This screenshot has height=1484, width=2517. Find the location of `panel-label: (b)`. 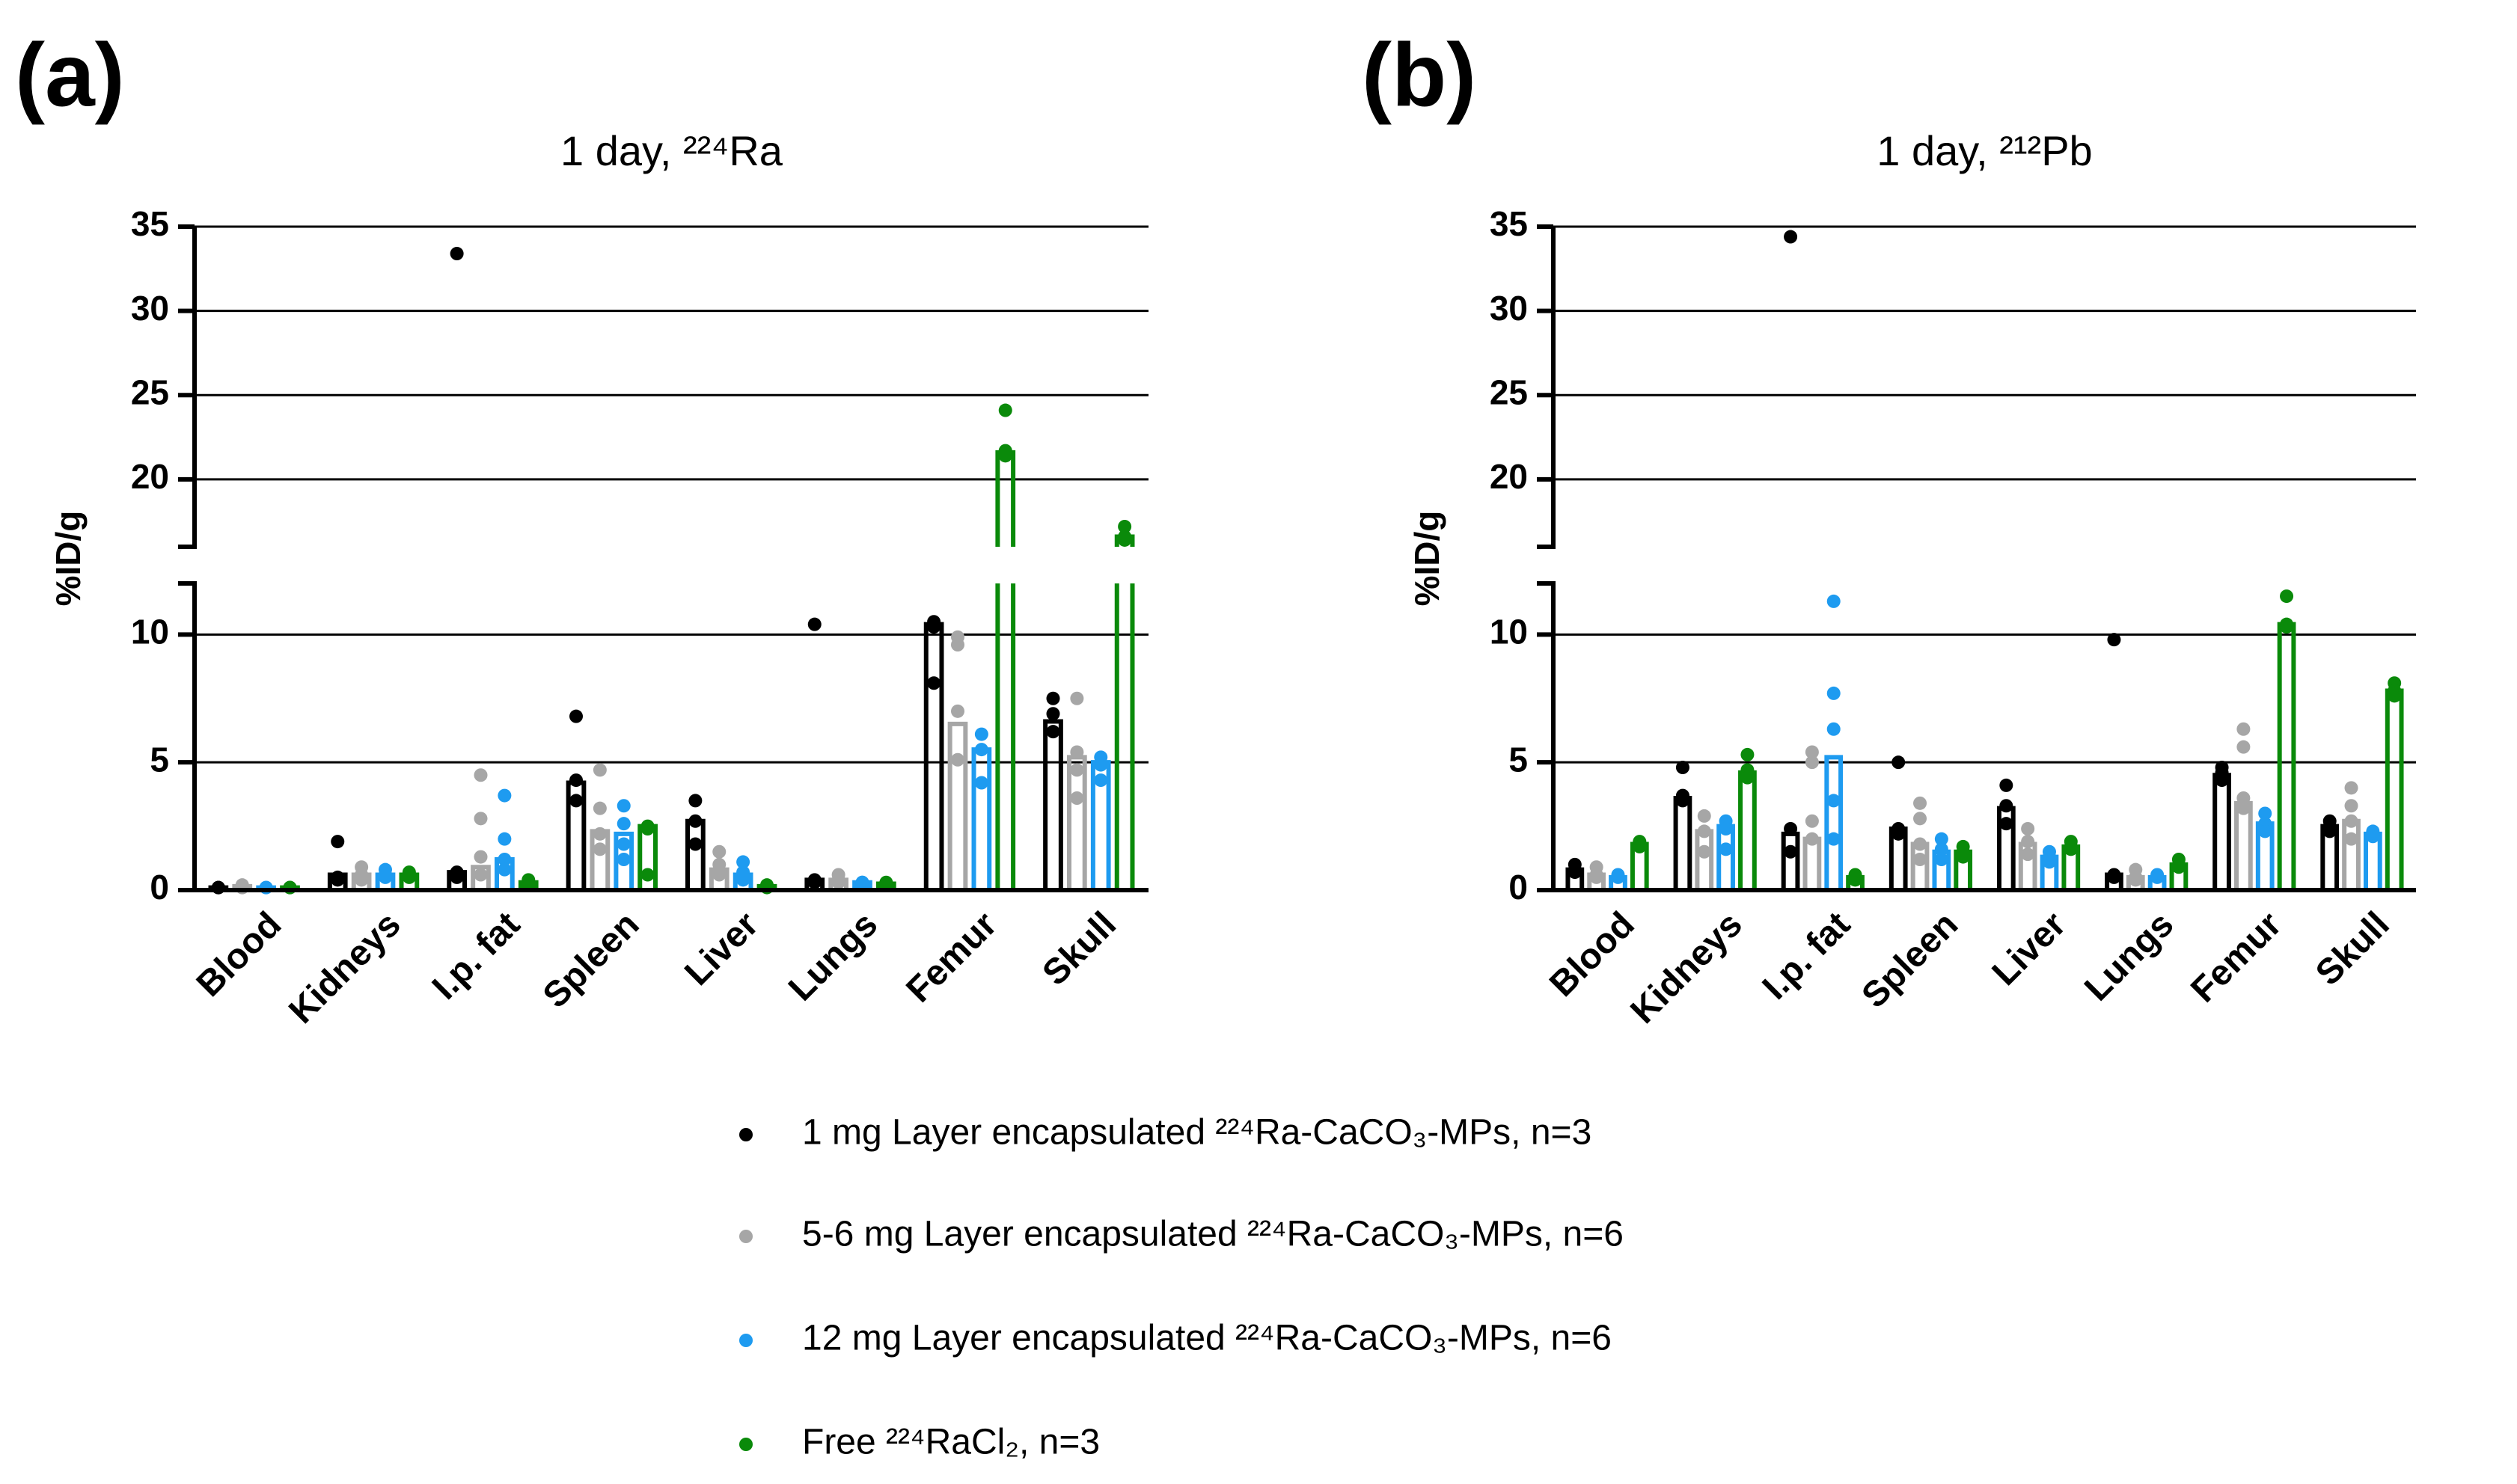

panel-label: (b) is located at coordinates (1419, 75).